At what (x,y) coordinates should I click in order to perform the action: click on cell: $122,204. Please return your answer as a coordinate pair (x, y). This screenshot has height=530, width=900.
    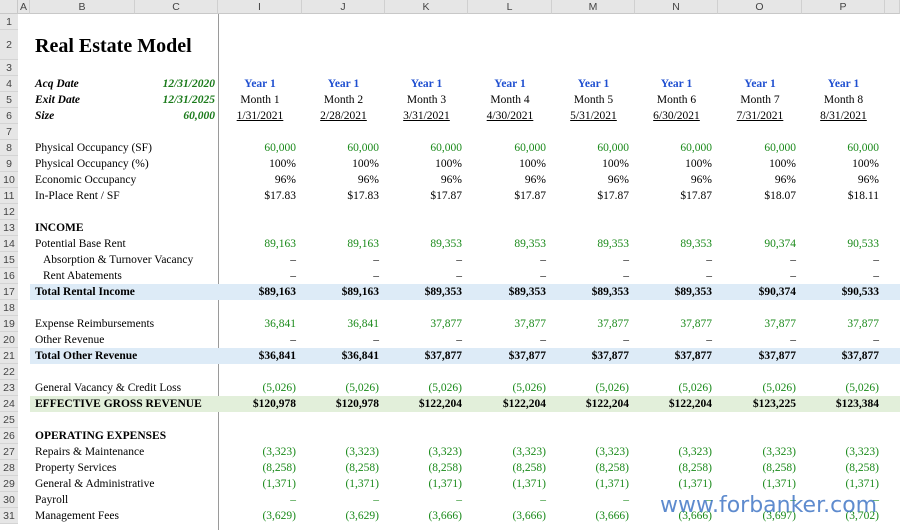
    Looking at the image, I should click on (607, 404).